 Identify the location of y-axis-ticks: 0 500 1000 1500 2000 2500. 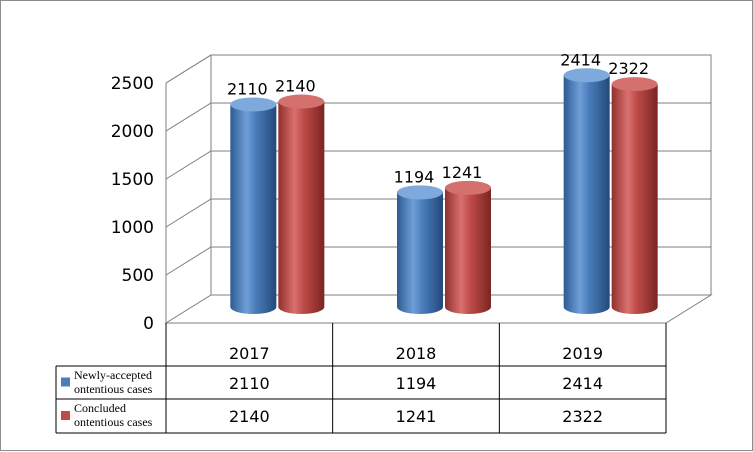
(132, 204).